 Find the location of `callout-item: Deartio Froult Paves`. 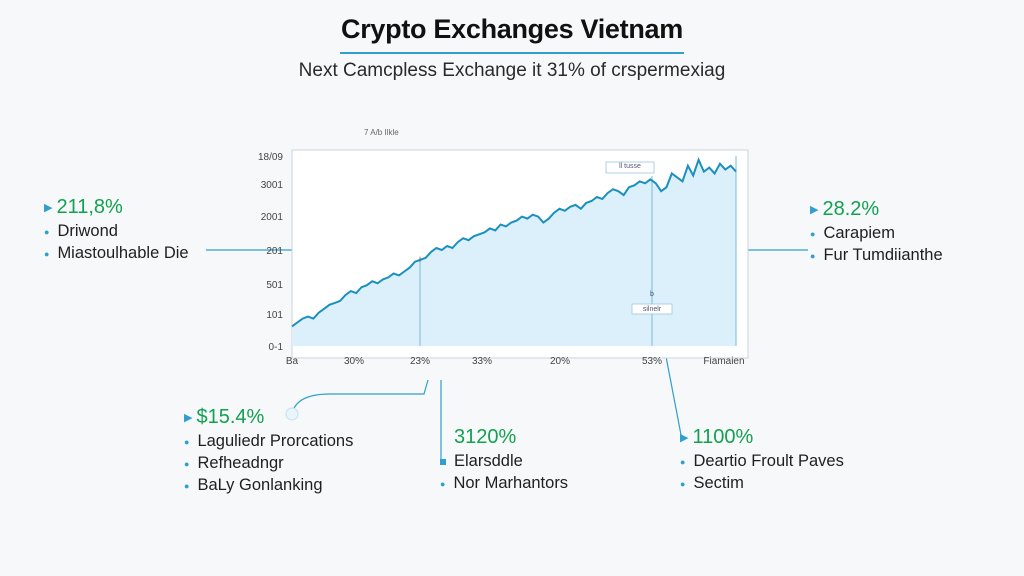

callout-item: Deartio Froult Paves is located at coordinates (768, 461).